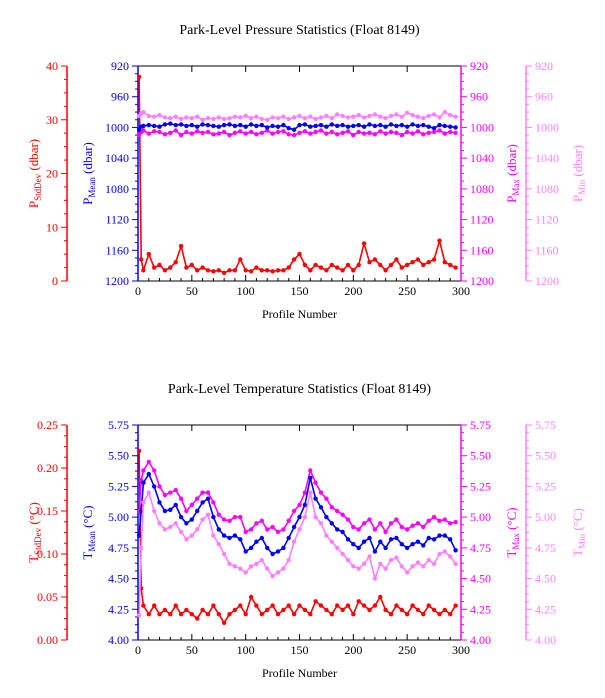 The width and height of the screenshot is (605, 698). Describe the element at coordinates (55, 281) in the screenshot. I see `stddev-y-tick-label: 0` at that location.